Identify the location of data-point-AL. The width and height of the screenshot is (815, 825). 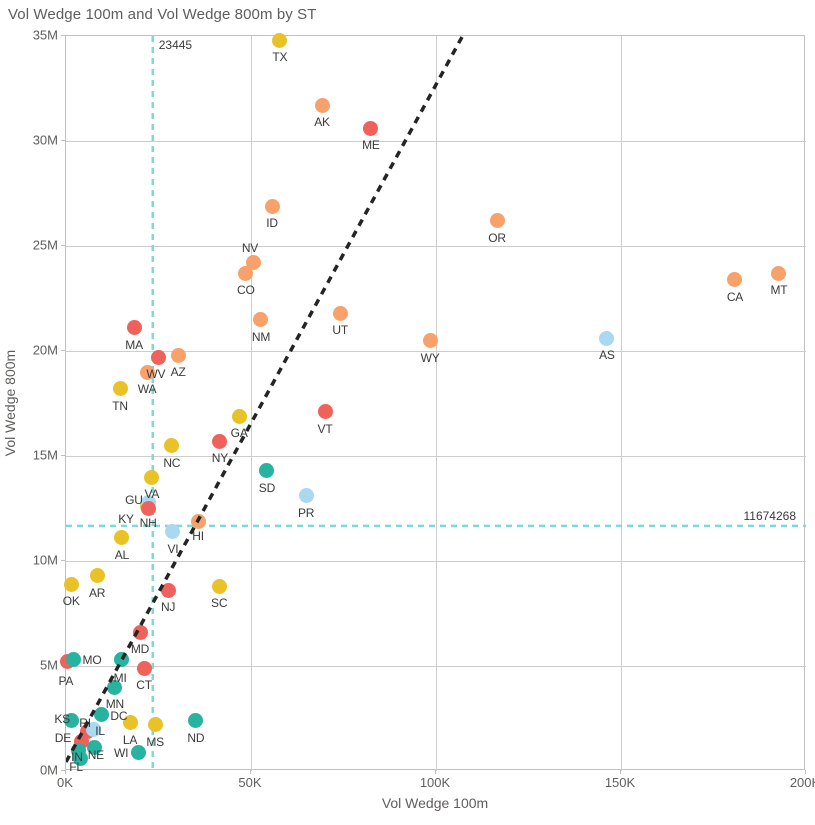
(122, 538).